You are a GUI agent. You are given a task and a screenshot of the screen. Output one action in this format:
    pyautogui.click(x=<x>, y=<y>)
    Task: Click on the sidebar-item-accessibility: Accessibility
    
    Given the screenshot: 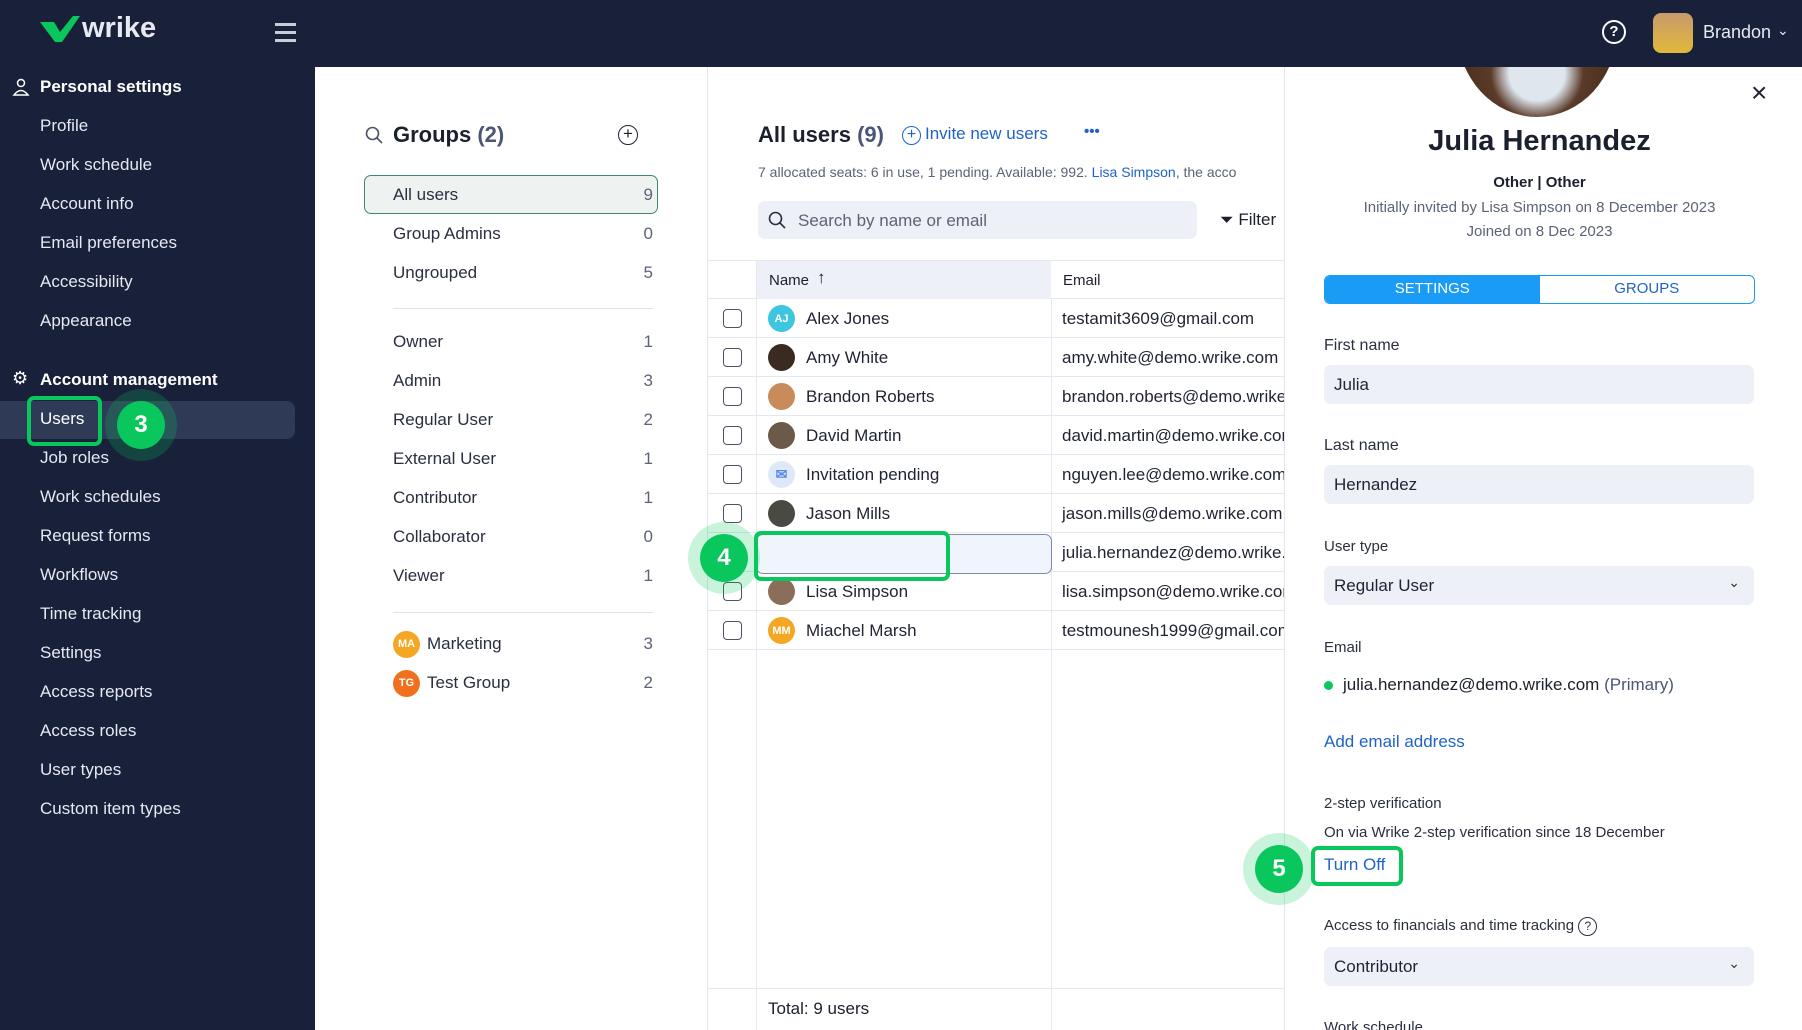 What is the action you would take?
    pyautogui.click(x=86, y=281)
    